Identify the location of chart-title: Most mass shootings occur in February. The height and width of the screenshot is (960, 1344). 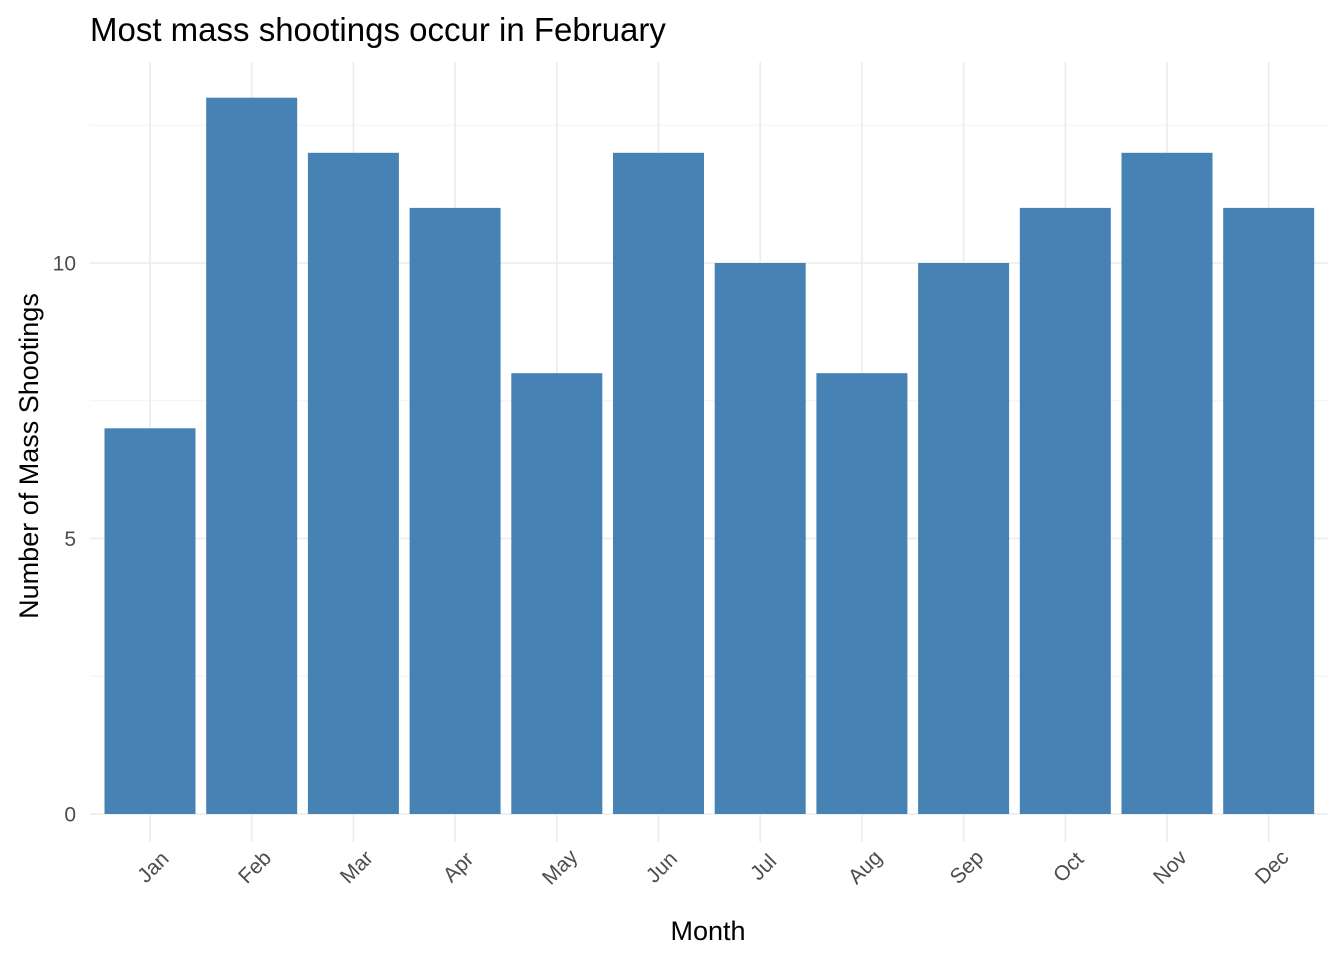
(378, 29).